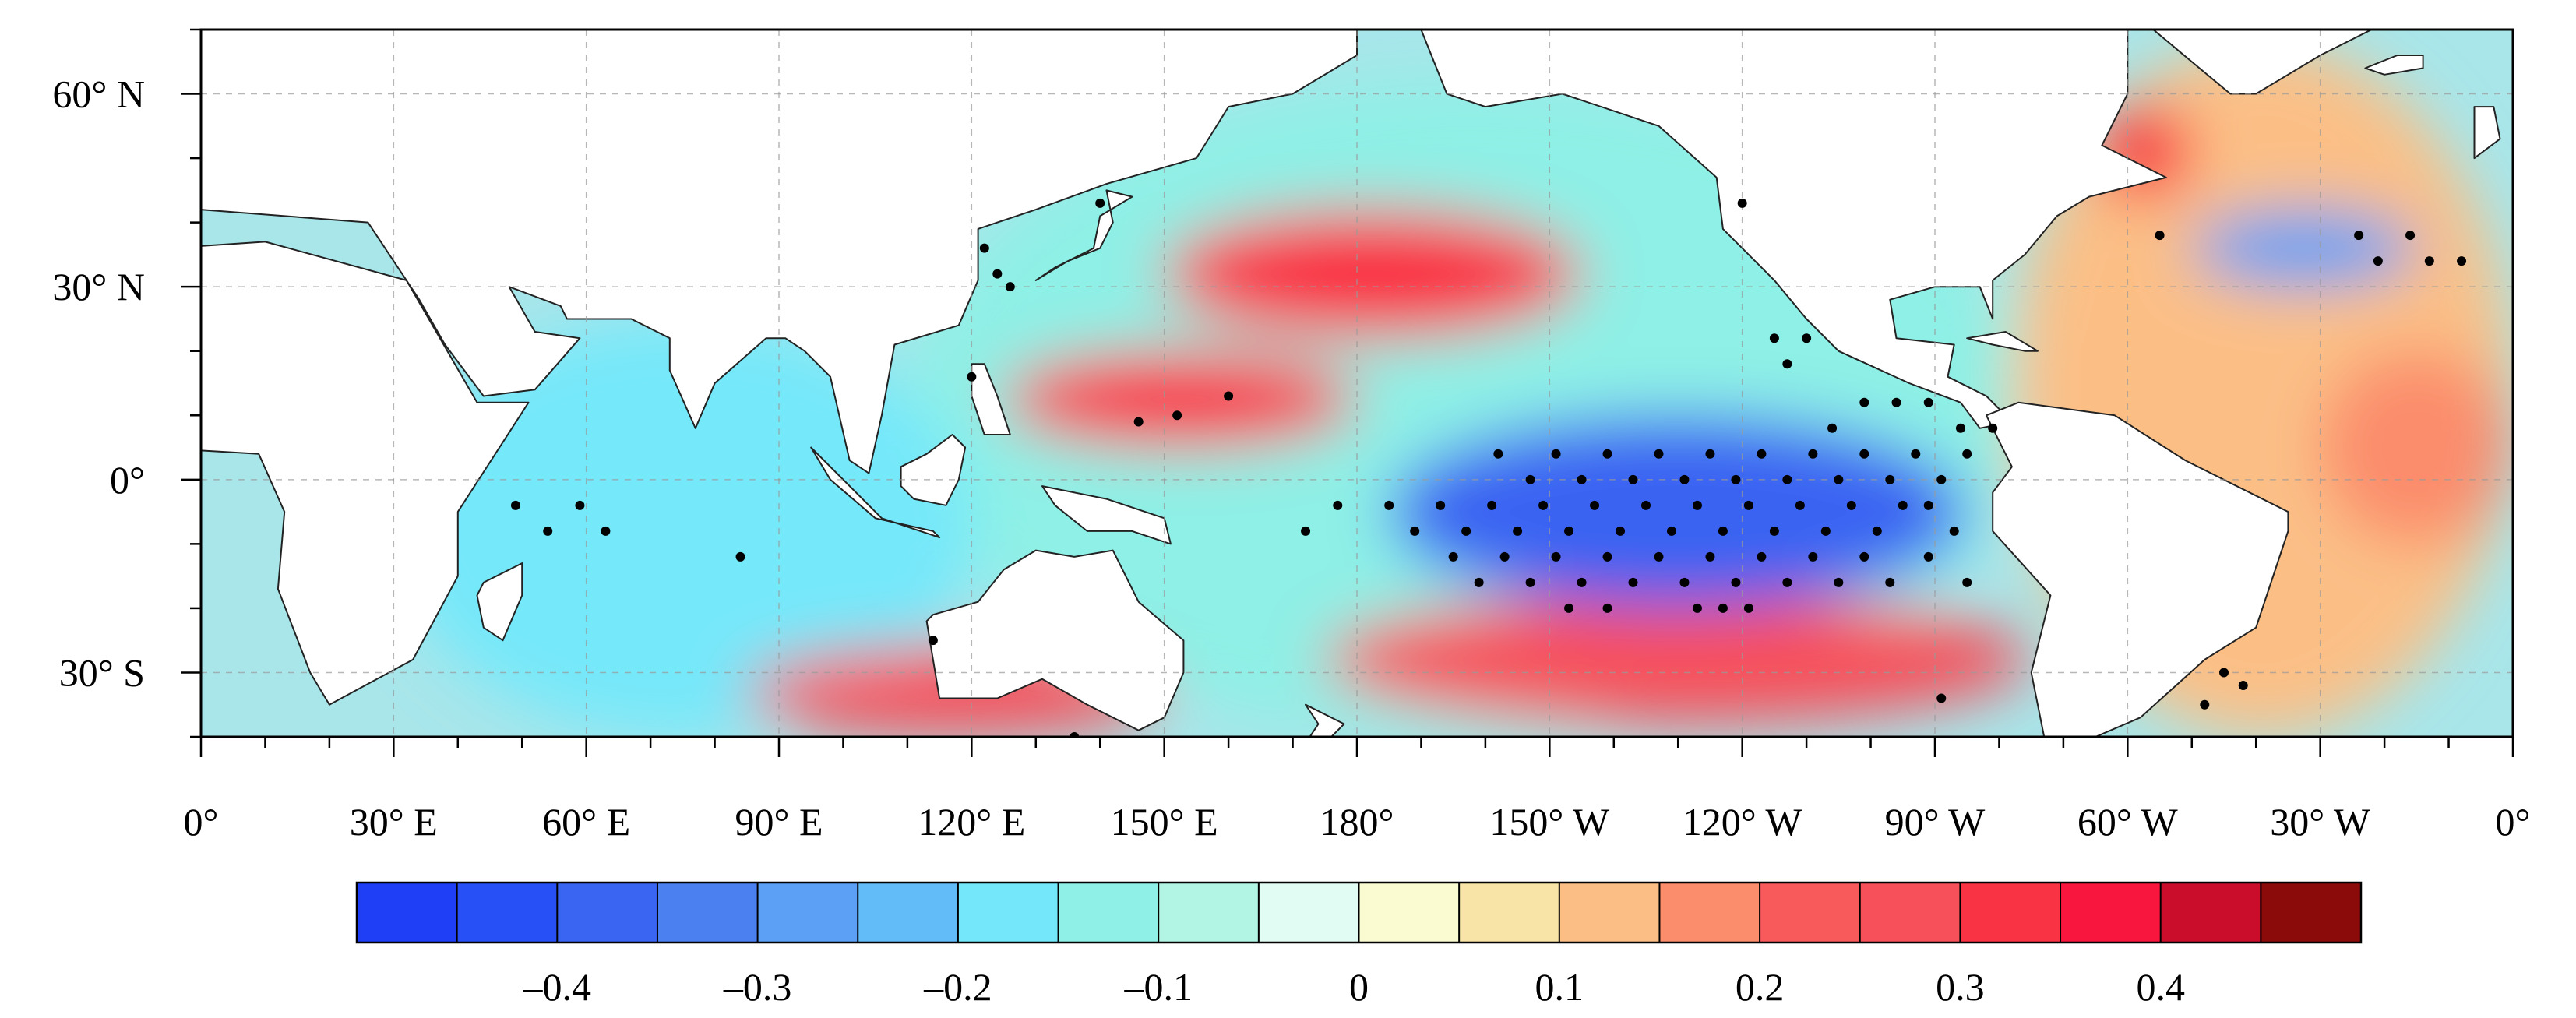 Image resolution: width=2576 pixels, height=1018 pixels. I want to click on x-tick-label: 150° W, so click(1549, 822).